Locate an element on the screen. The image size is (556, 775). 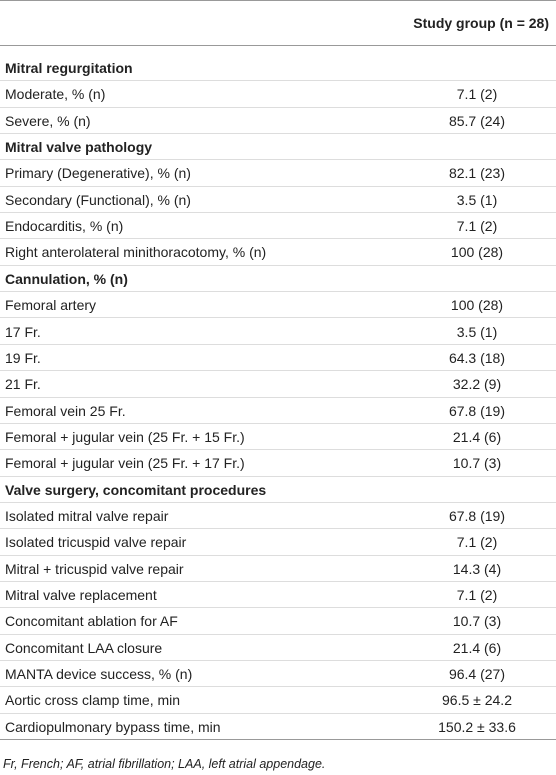
table-row: Endocarditis, % (n) 7.1 (2) is located at coordinates (278, 226).